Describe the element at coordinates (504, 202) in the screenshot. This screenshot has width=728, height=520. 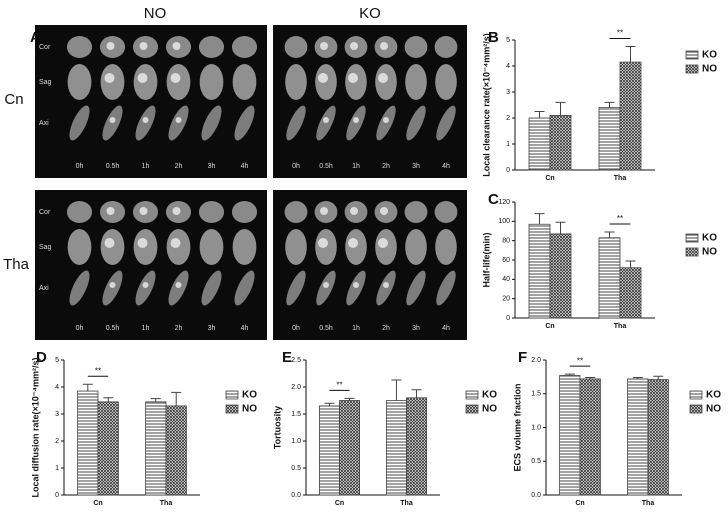
I see `y-tick-label: 120` at that location.